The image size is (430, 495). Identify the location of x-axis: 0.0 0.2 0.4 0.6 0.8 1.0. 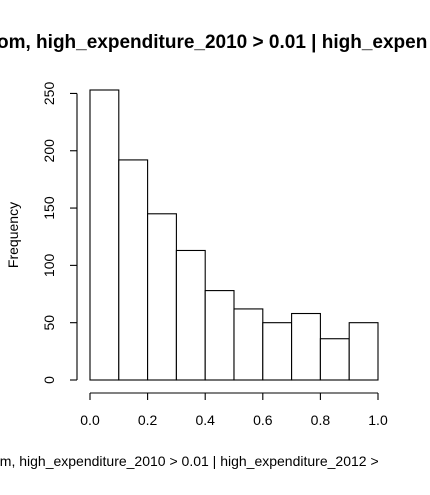
(234, 410).